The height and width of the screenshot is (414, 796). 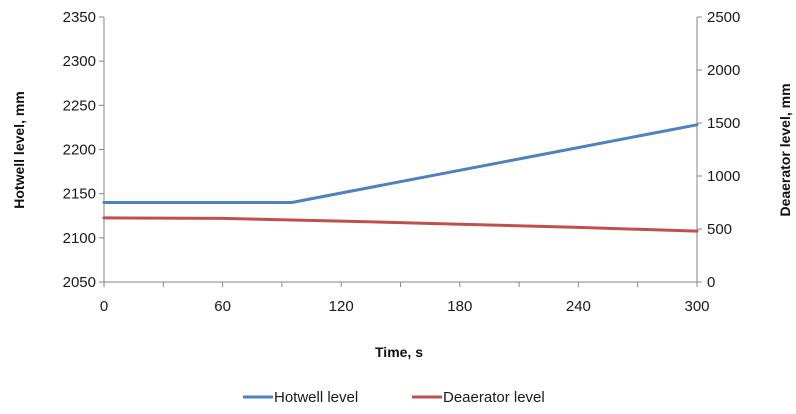 I want to click on x-tick-label: 180, so click(x=459, y=306).